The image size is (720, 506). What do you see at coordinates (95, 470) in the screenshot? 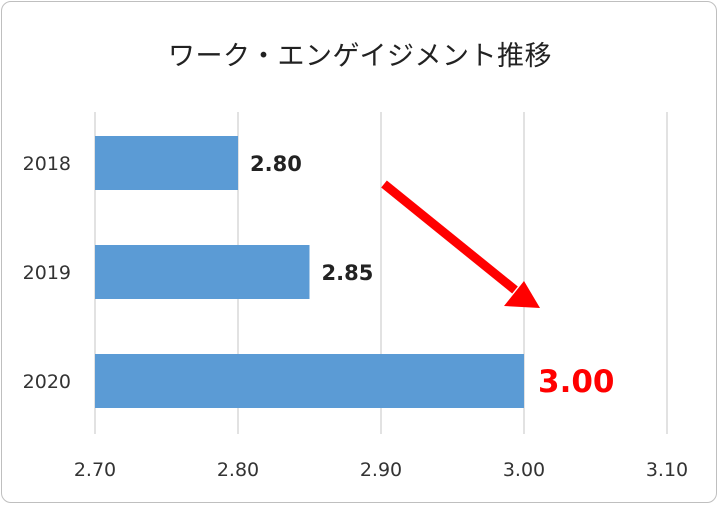
I see `x-tick-label: 2.70` at bounding box center [95, 470].